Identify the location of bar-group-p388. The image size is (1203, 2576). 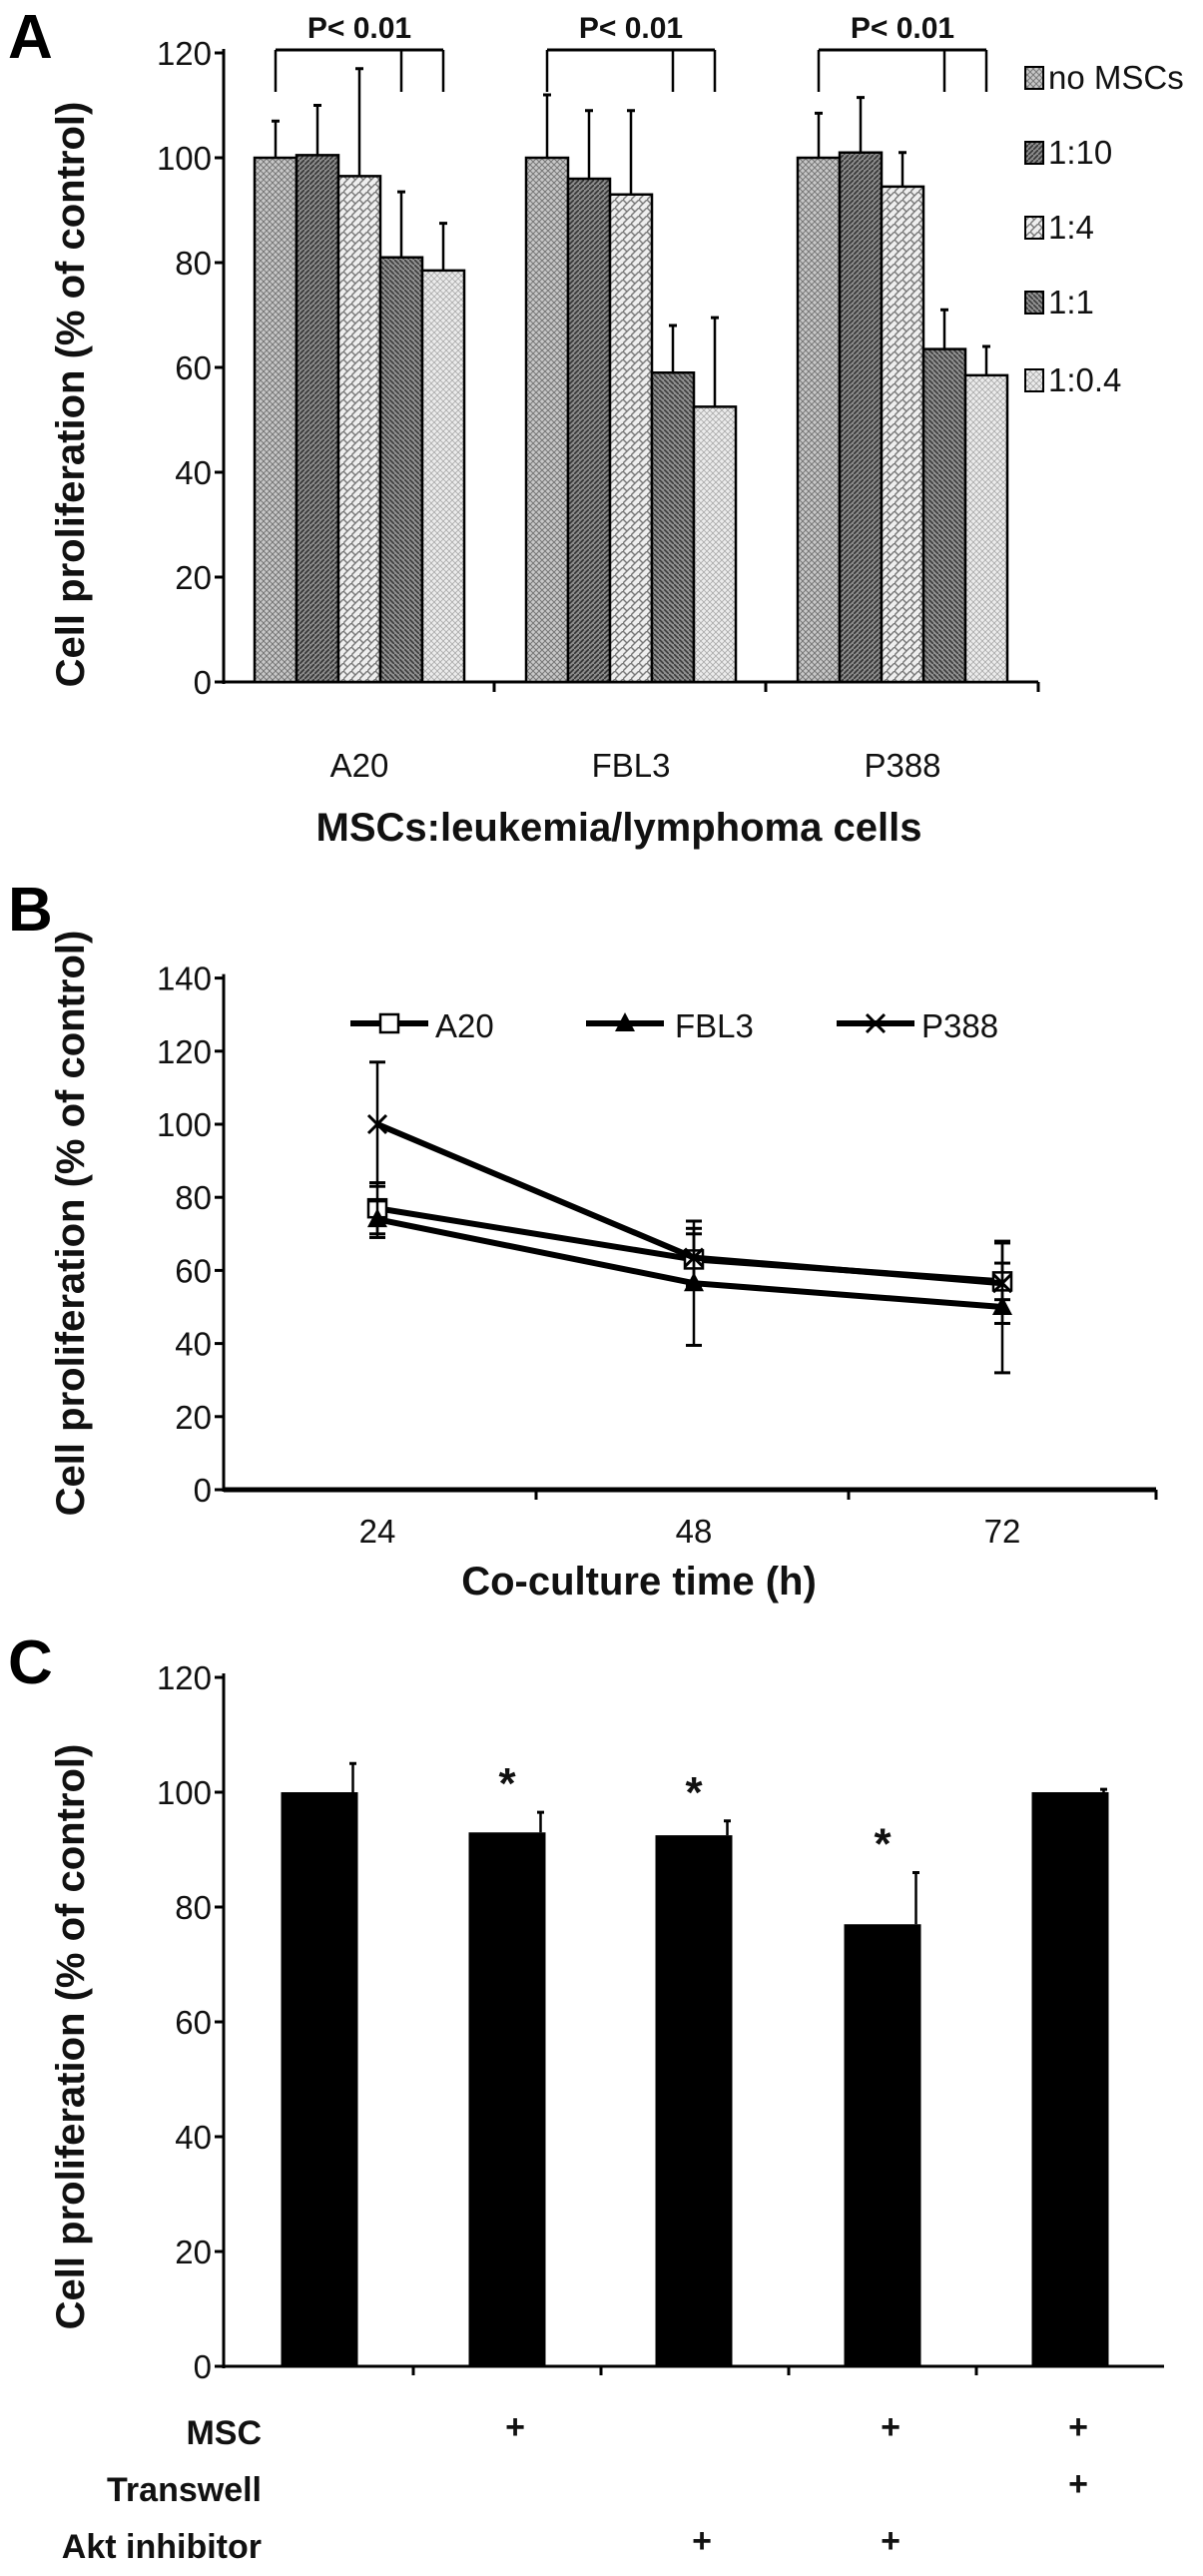
(902, 390).